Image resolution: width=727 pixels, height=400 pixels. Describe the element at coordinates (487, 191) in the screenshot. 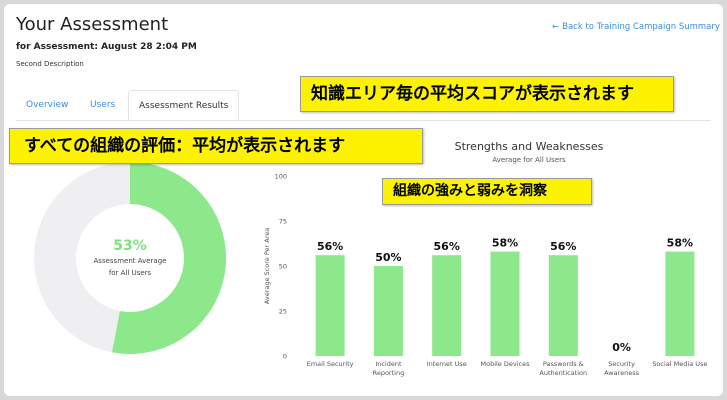

I see `callout-strengths: 組織の強みと弱みを洞察` at that location.